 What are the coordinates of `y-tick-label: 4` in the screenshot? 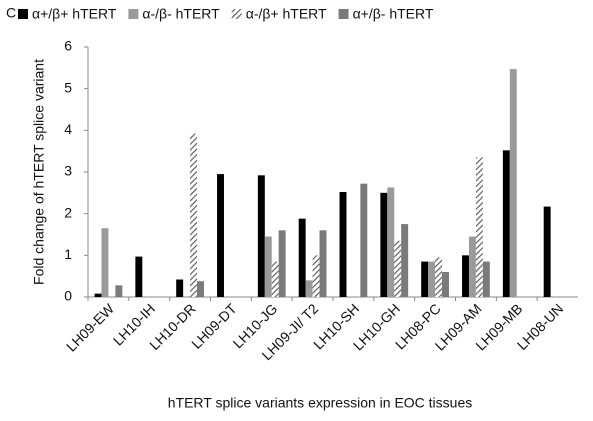 It's located at (68, 129).